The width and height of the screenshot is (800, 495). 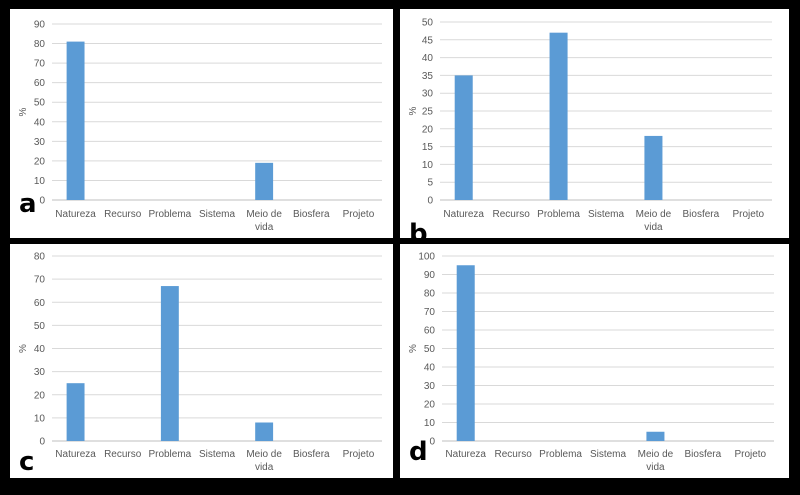 I want to click on panel-label-c: c, so click(x=27, y=462).